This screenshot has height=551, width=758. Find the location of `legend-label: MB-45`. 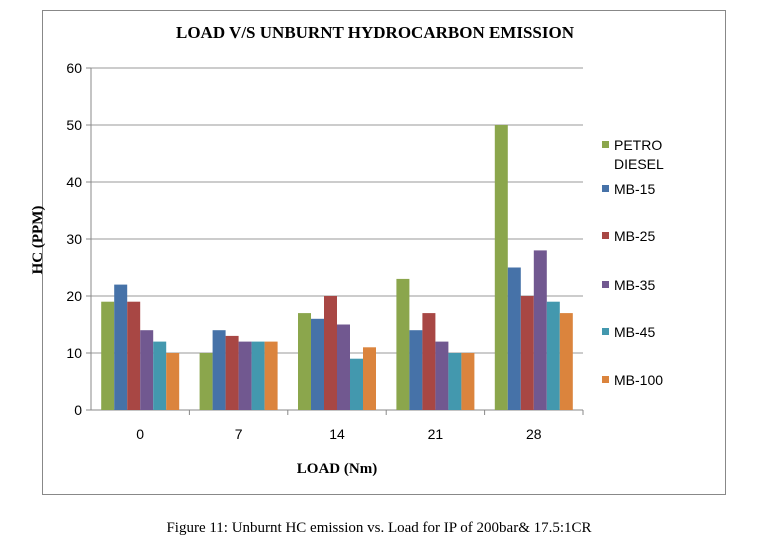

legend-label: MB-45 is located at coordinates (634, 332).